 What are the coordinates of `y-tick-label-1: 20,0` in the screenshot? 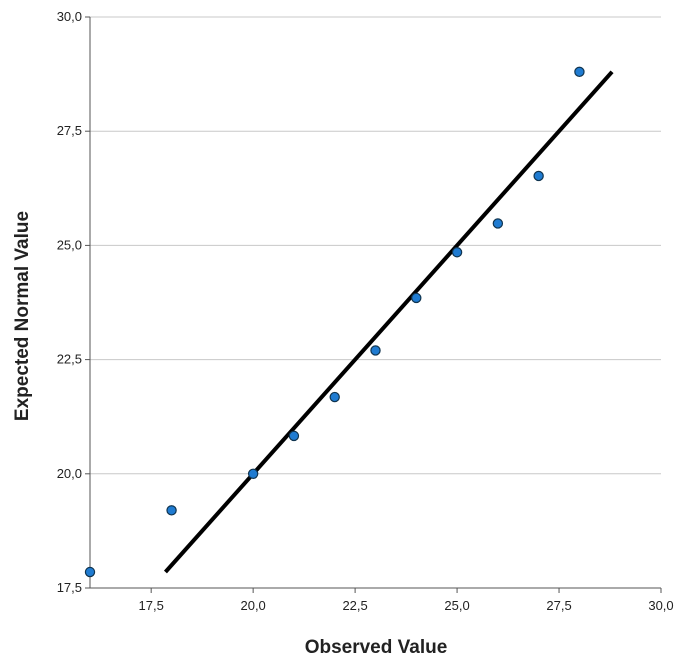 It's located at (69, 473).